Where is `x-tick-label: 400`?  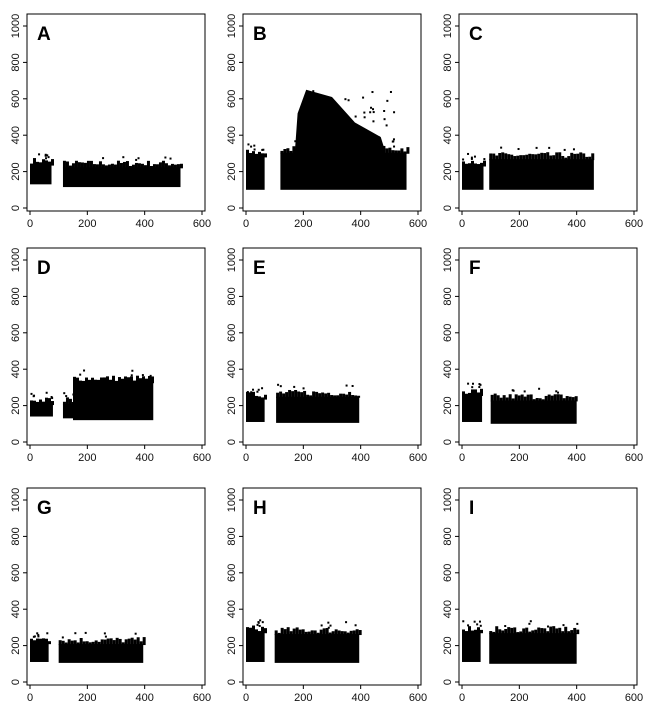 x-tick-label: 400 is located at coordinates (576, 458).